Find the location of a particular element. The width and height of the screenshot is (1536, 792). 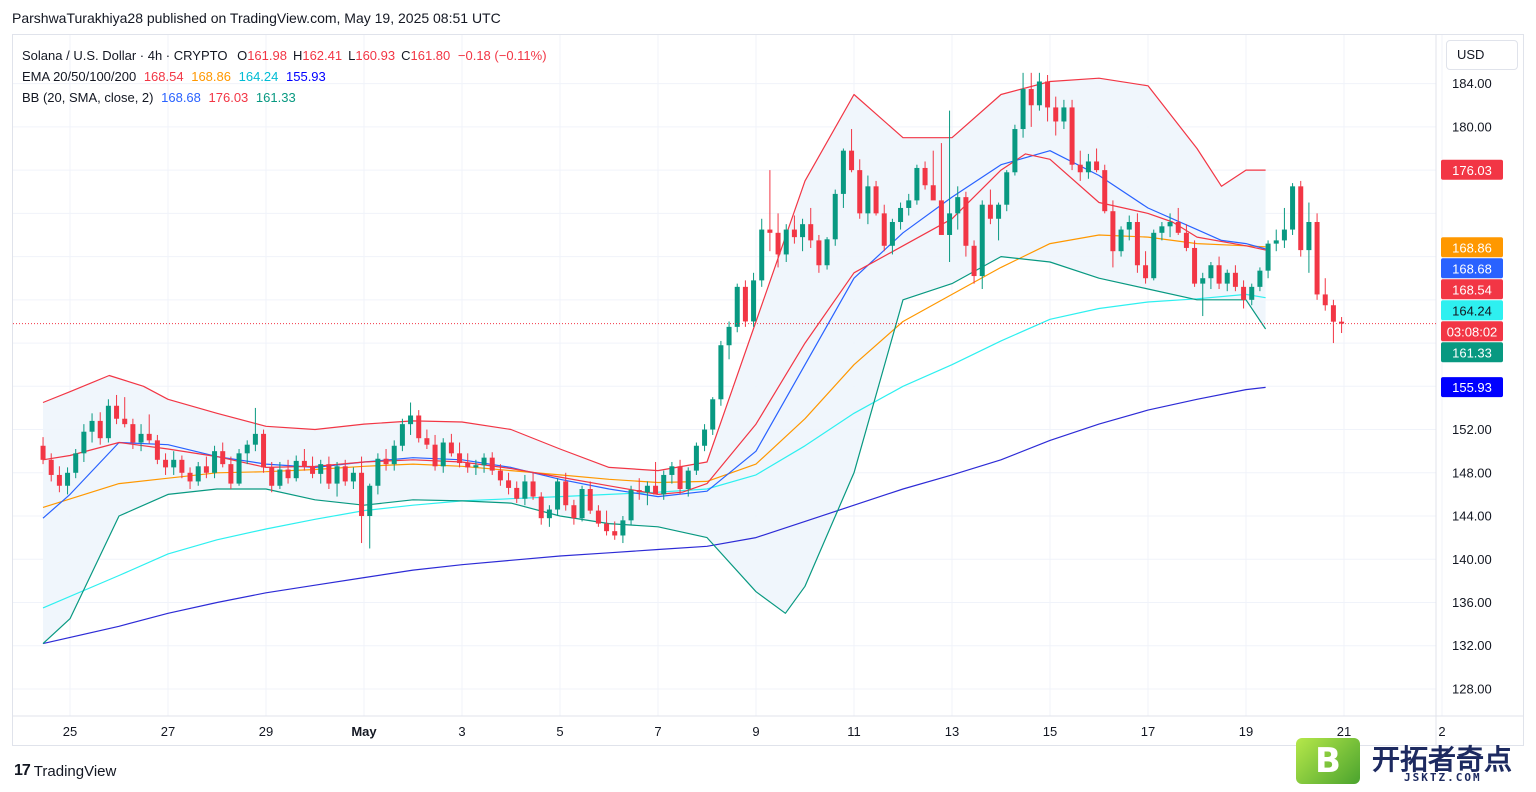

ohlc-values: O161.98 H162.41 L160.93 C161.80 is located at coordinates (340, 55).